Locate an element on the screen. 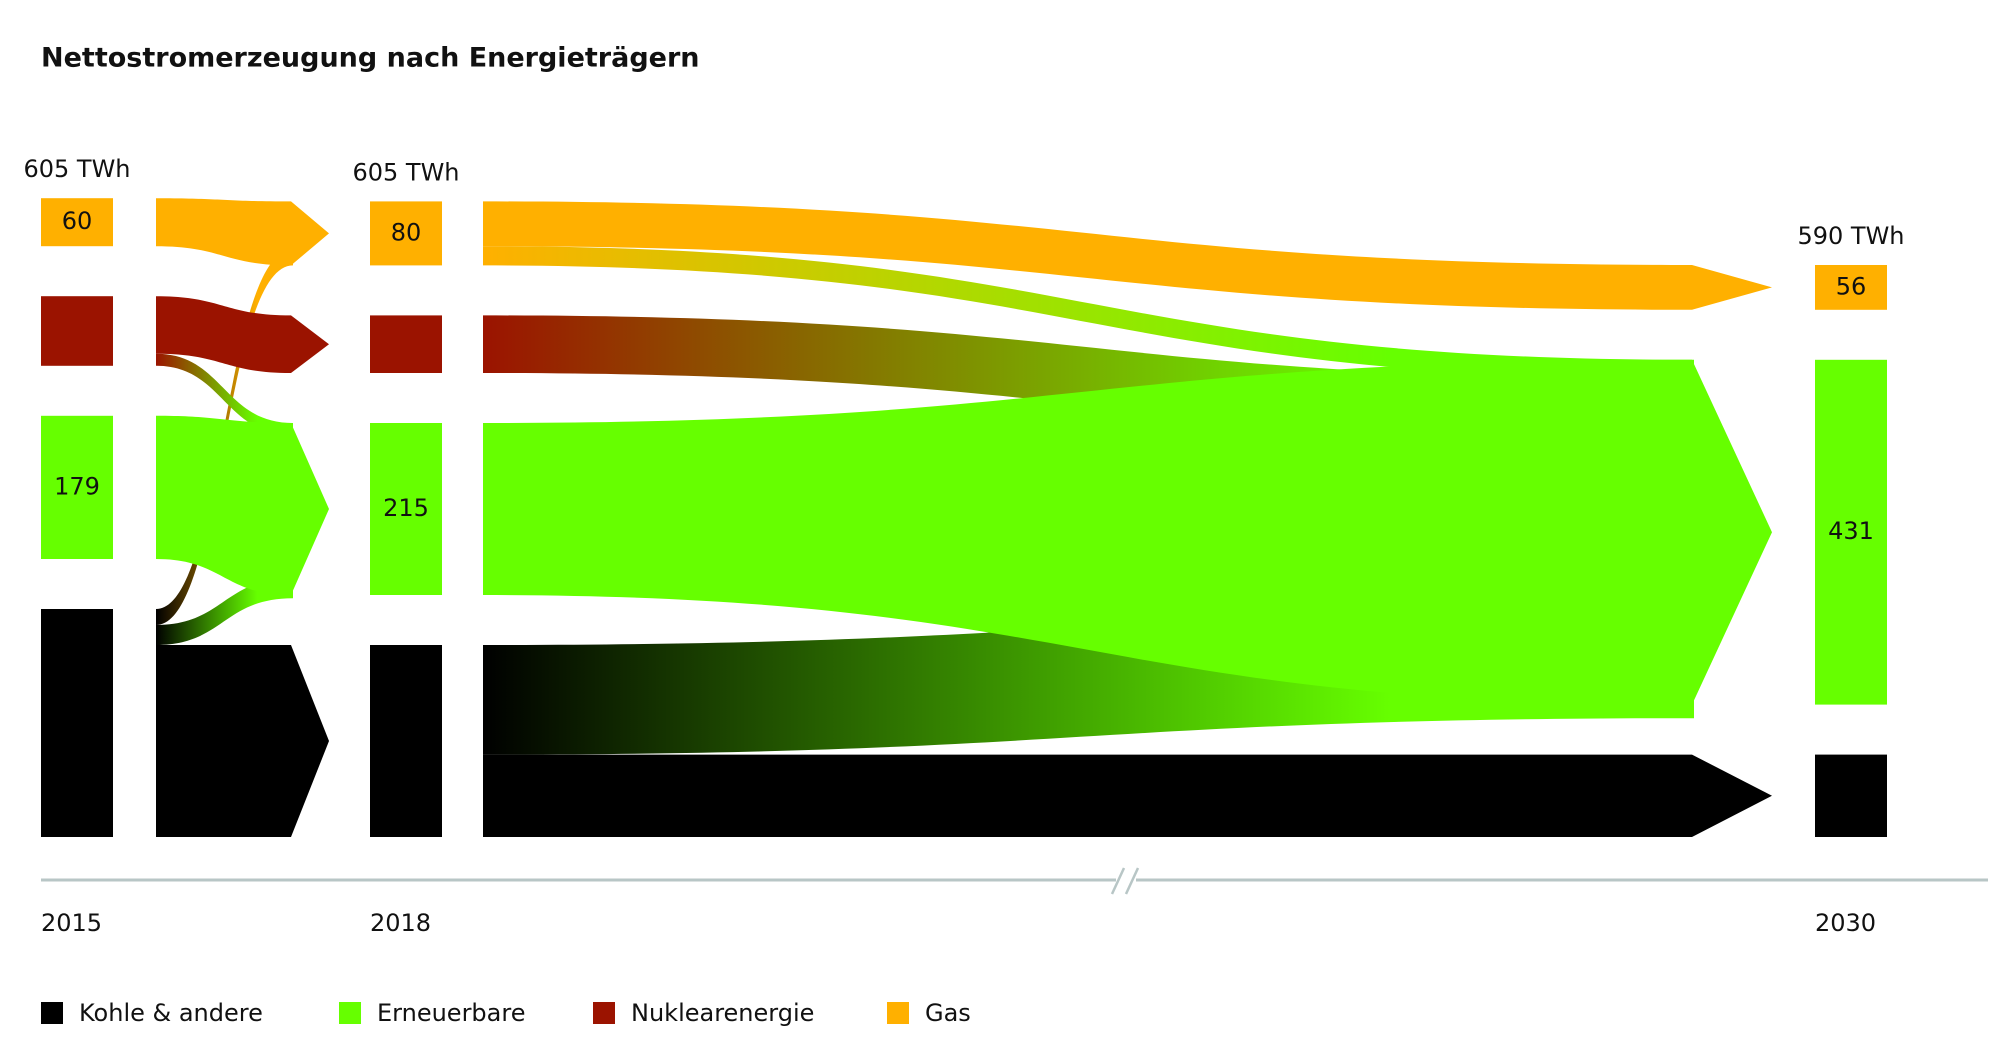  legend-label: Gas is located at coordinates (948, 1013).